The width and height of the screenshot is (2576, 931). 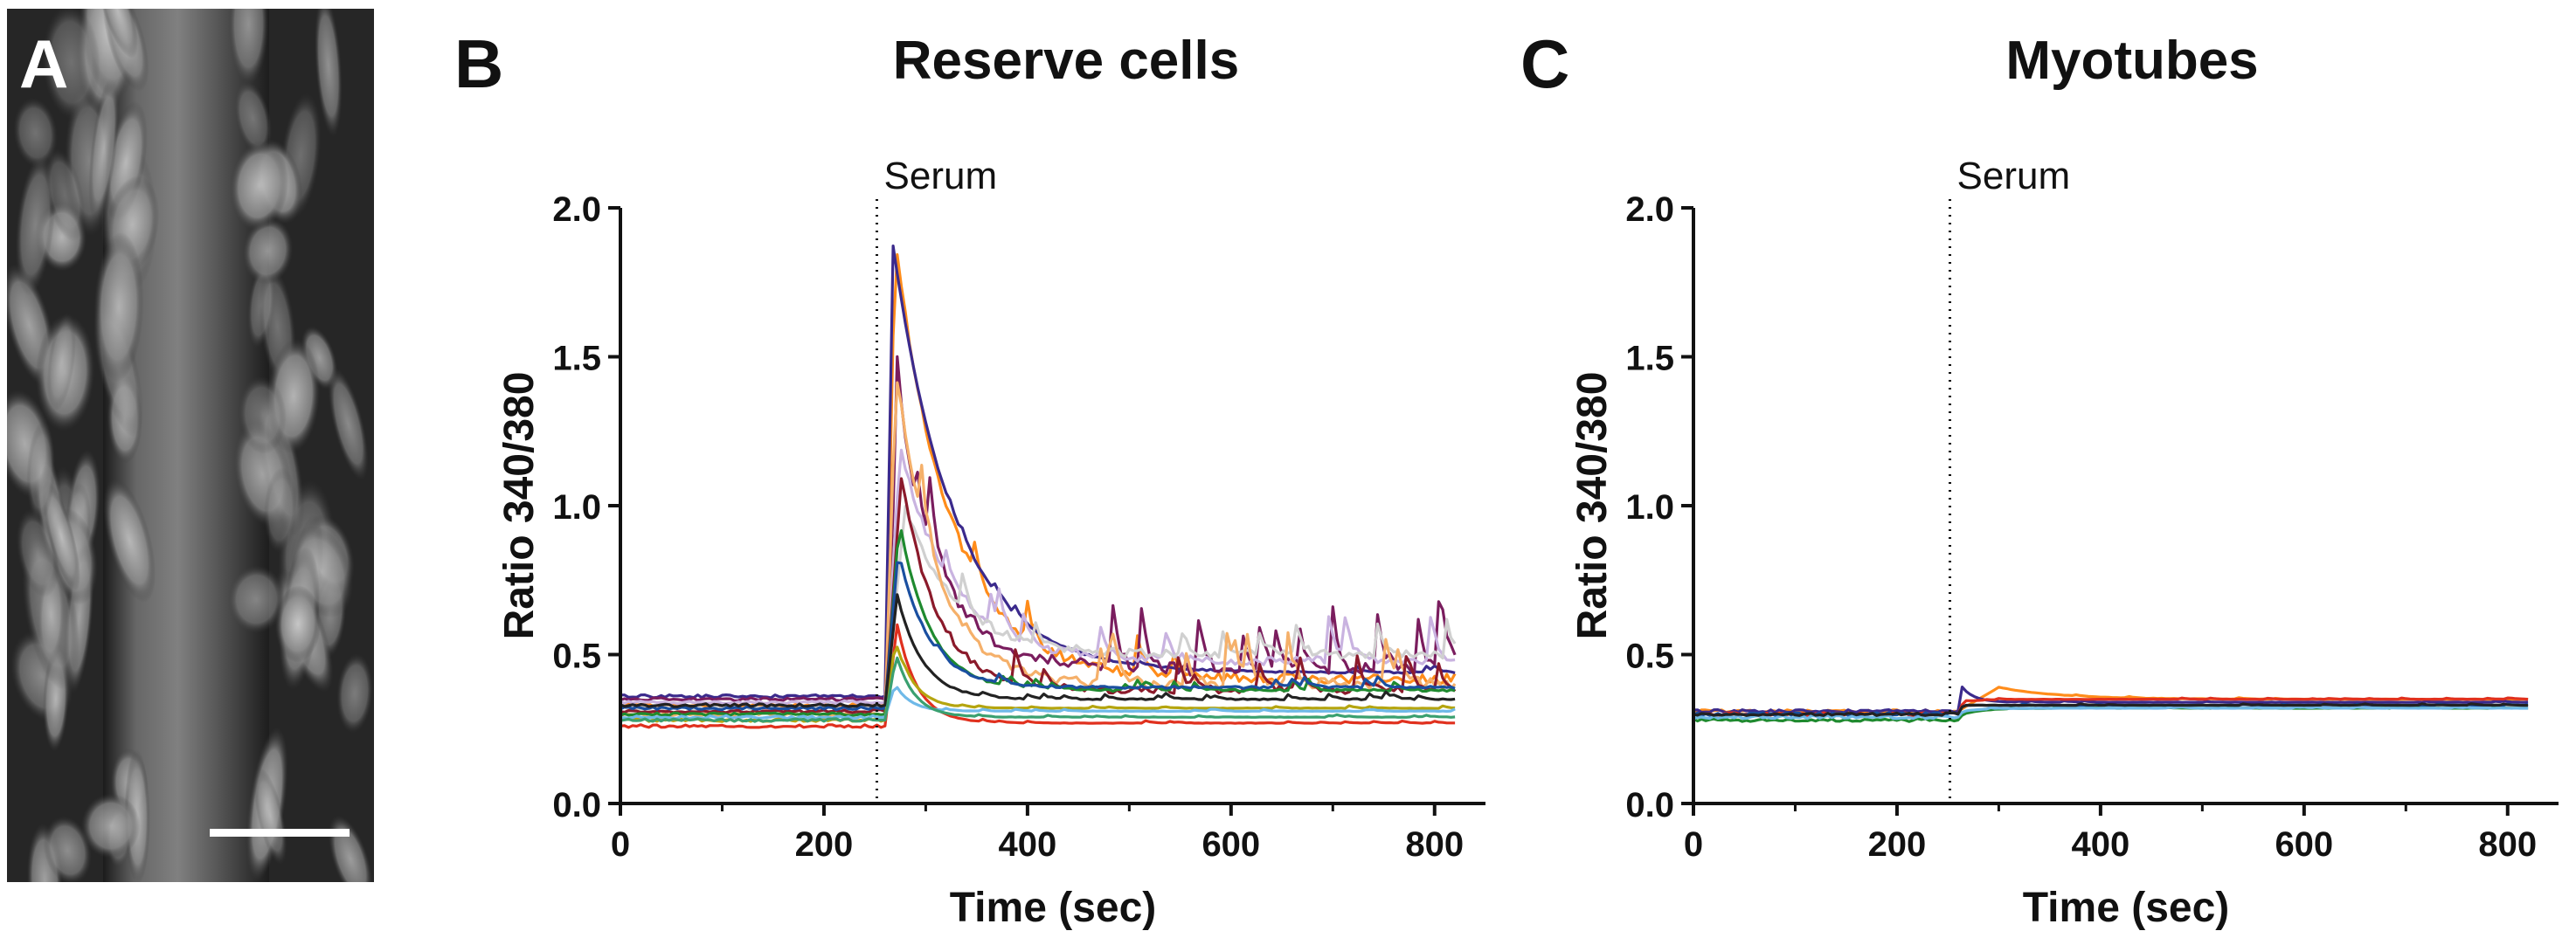 I want to click on panel-a-letter: A, so click(x=44, y=63).